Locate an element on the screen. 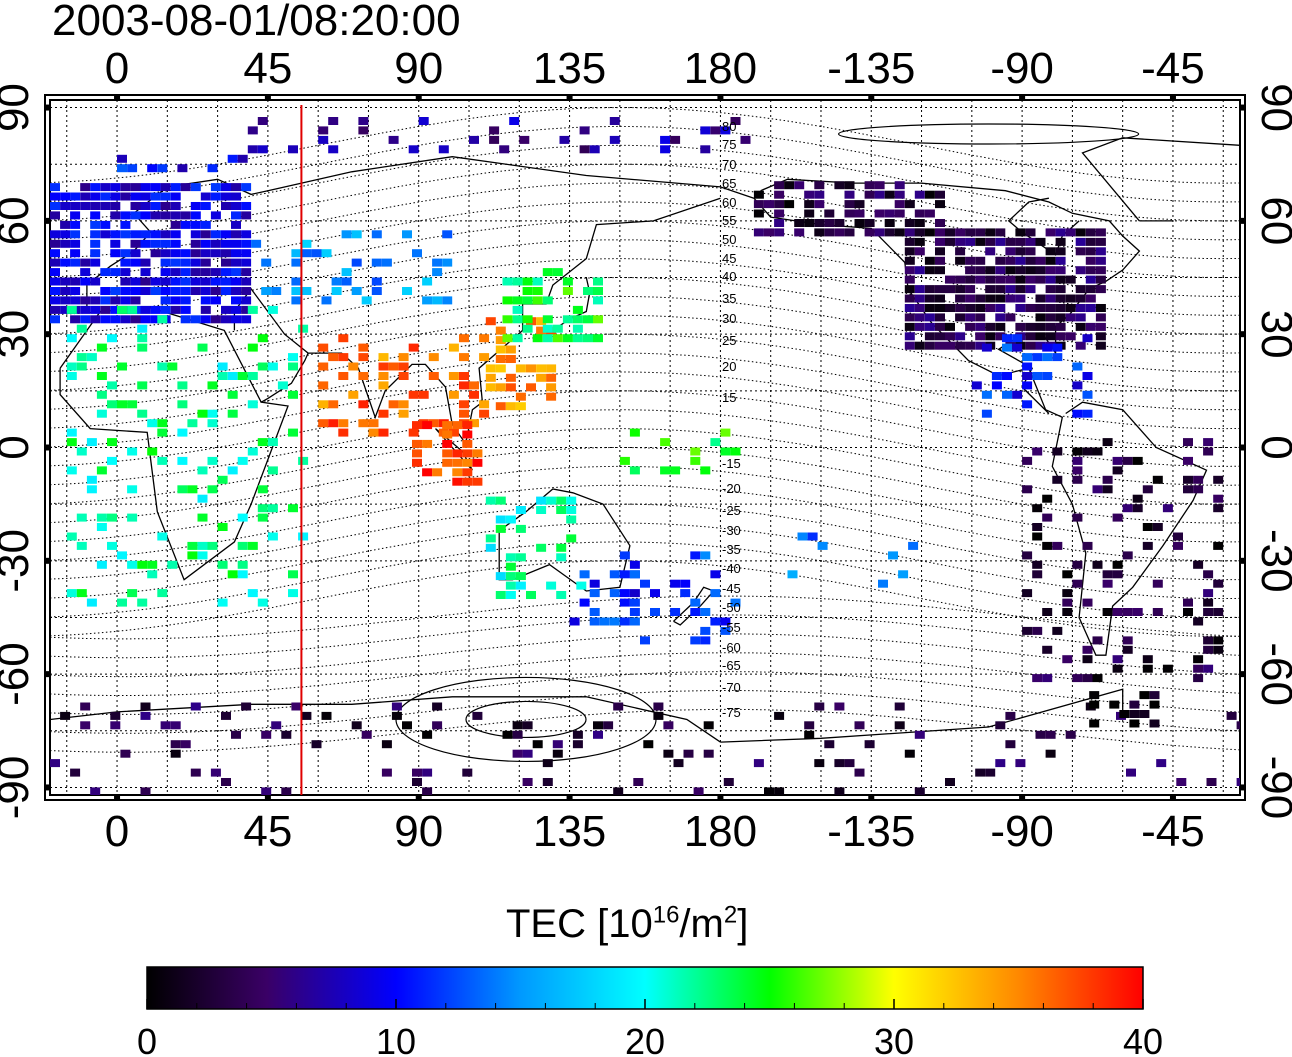 This screenshot has width=1292, height=1057. contour-label: 25 is located at coordinates (729, 340).